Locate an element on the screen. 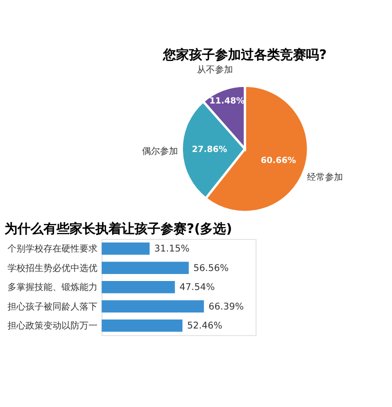  data-label: 60.66% is located at coordinates (278, 159).